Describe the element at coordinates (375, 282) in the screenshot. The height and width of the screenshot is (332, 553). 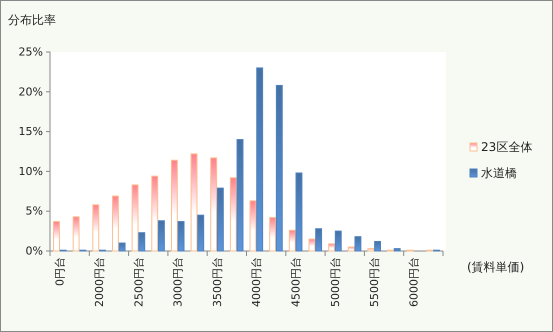
I see `x-tick-label: 5500円台` at that location.